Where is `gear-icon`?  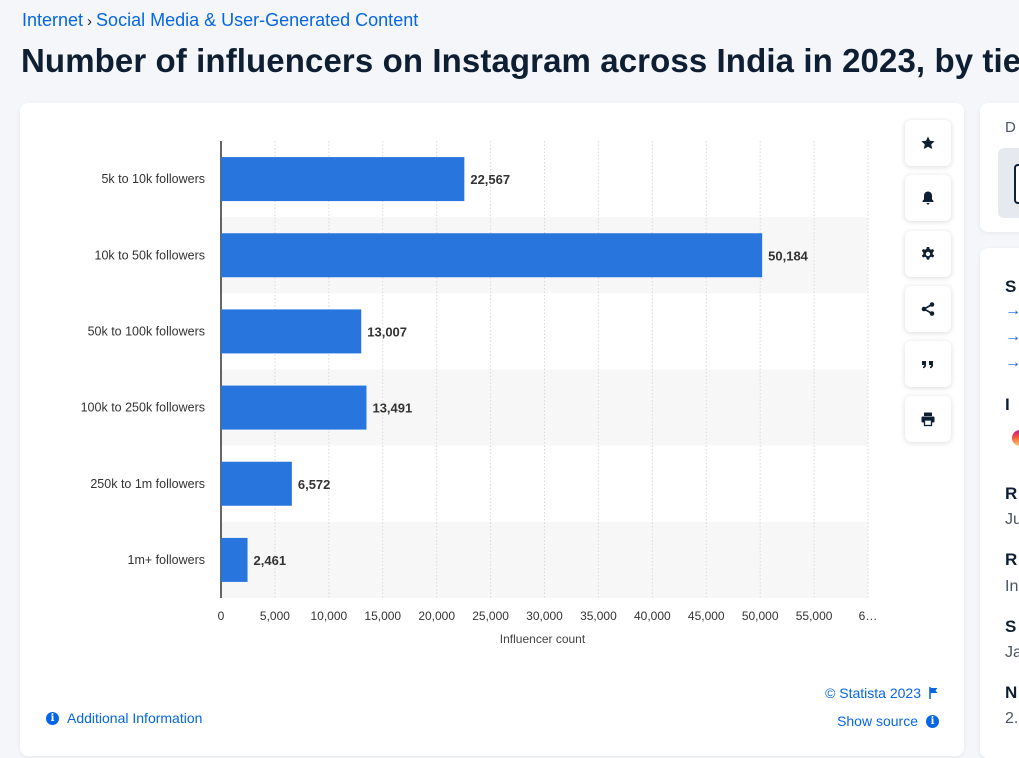
gear-icon is located at coordinates (928, 253).